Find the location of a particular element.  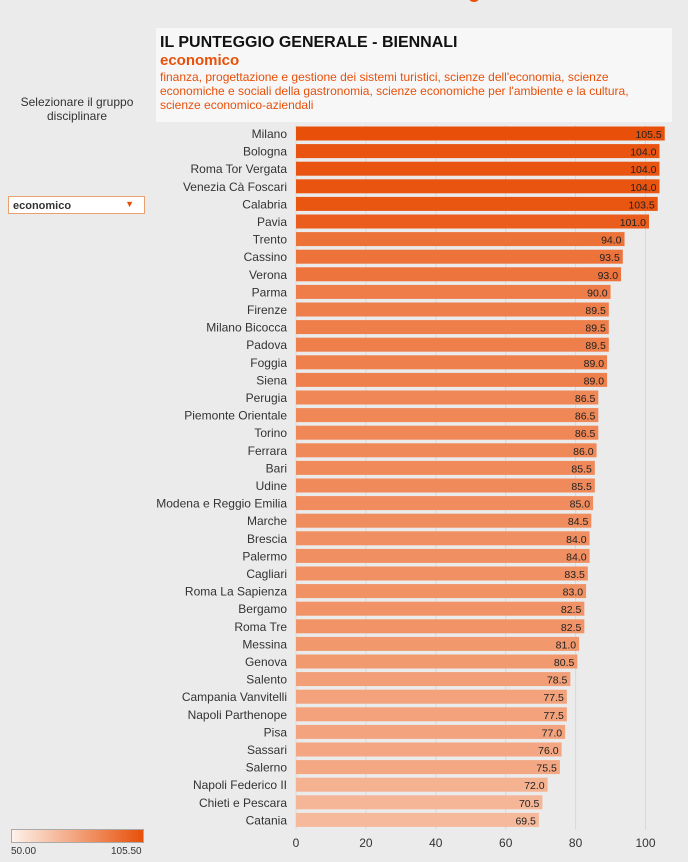

x-tick-label: 20 is located at coordinates (366, 843).